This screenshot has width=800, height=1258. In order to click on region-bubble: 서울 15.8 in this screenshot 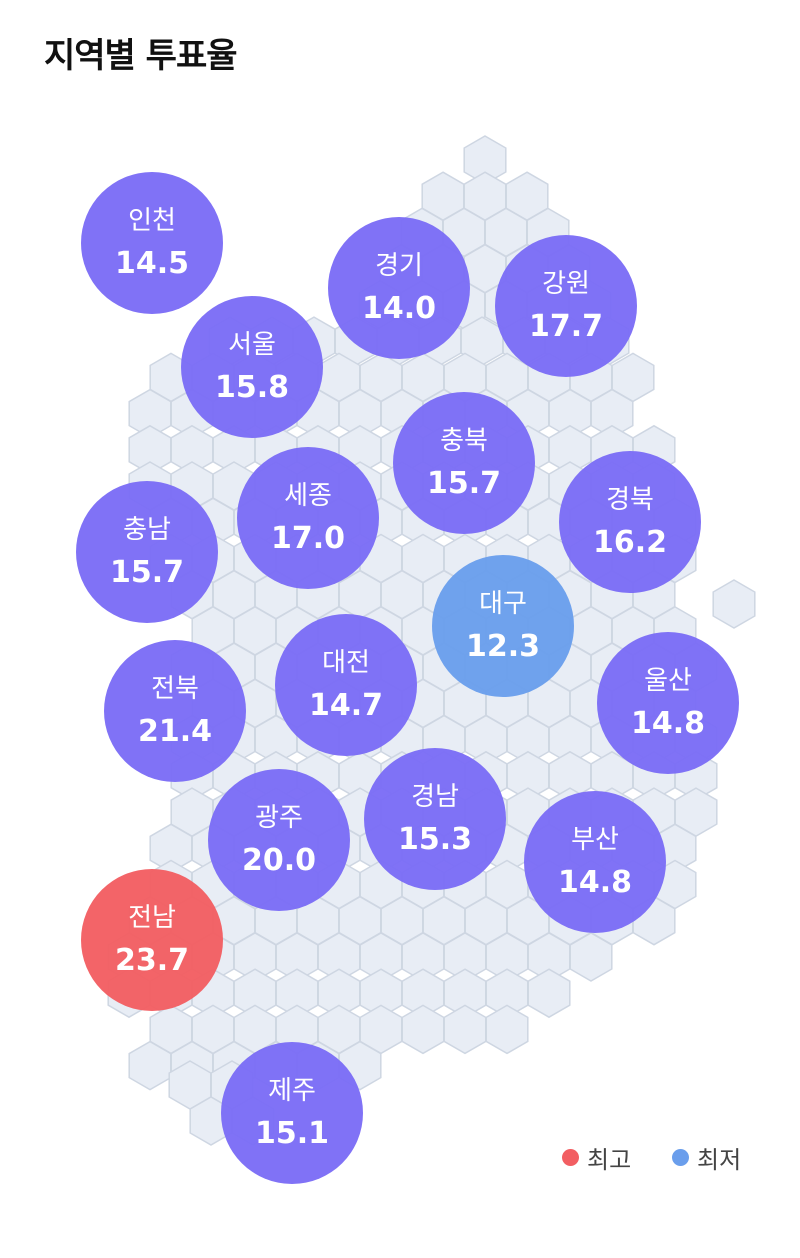, I will do `click(252, 367)`.